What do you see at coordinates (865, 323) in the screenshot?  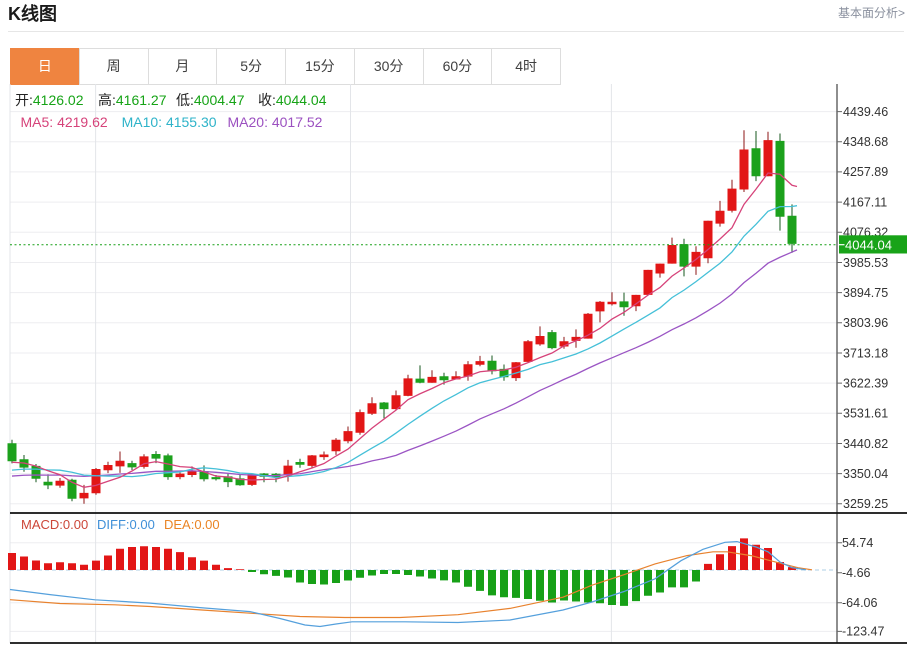 I see `svg-text: 3803.96` at bounding box center [865, 323].